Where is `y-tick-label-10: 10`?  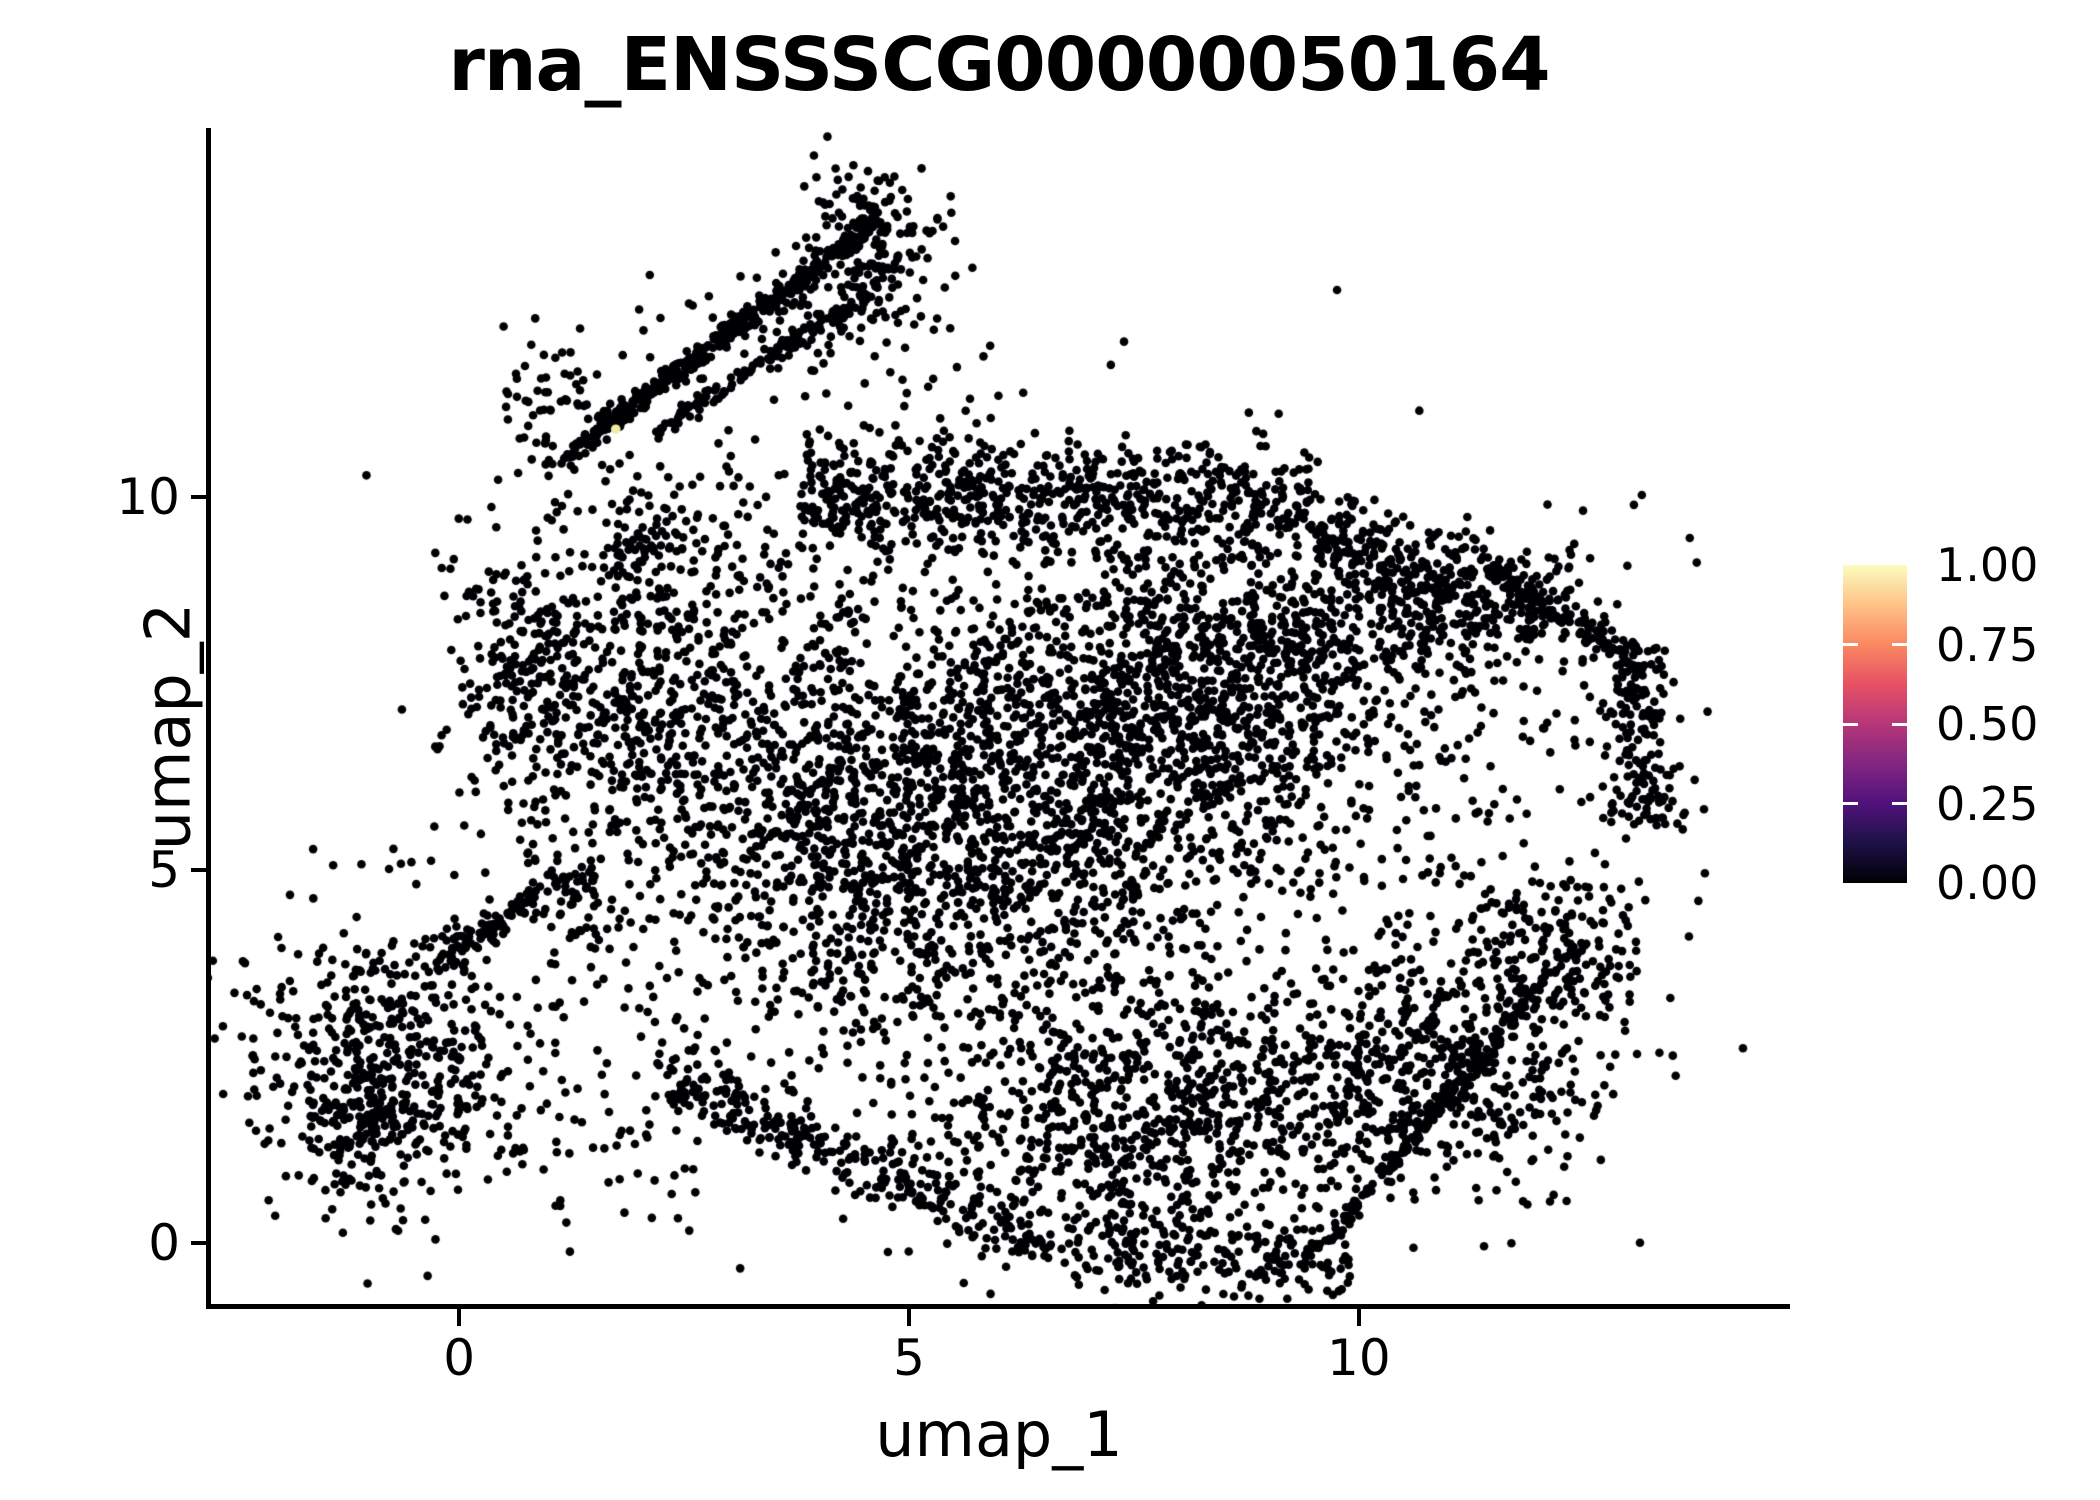 y-tick-label-10: 10 is located at coordinates (148, 497).